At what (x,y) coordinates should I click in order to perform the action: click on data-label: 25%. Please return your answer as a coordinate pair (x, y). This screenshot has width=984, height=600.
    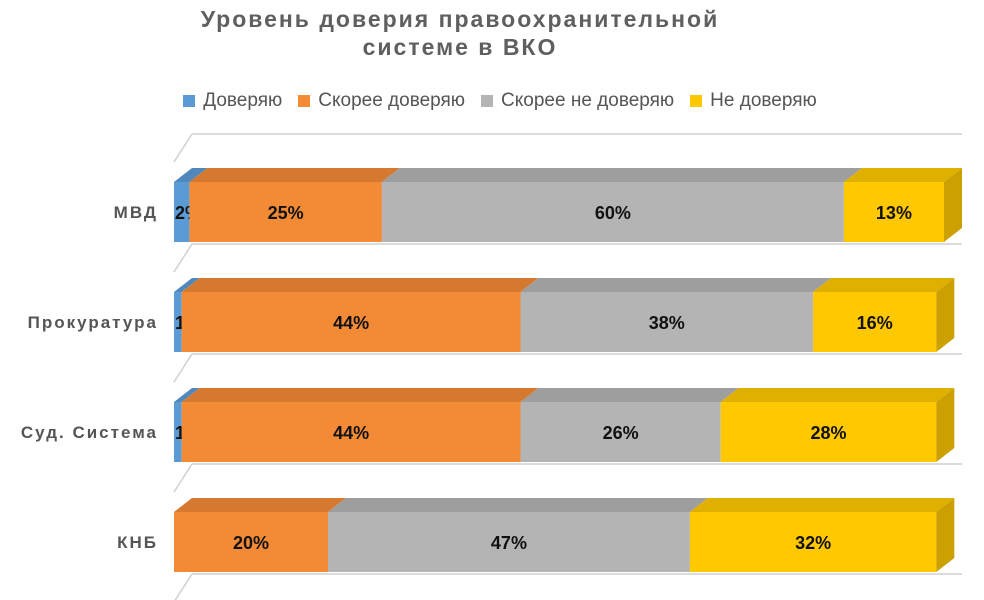
    Looking at the image, I should click on (286, 213).